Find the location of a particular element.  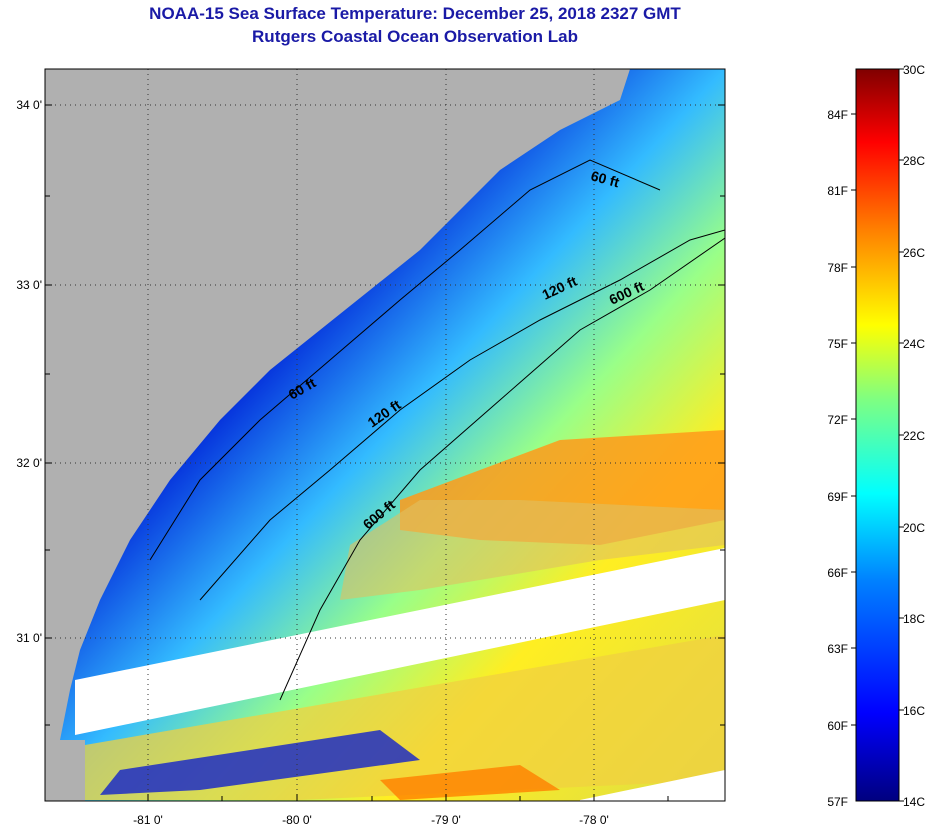

lat-label-34: 34 0' is located at coordinates (29, 105).